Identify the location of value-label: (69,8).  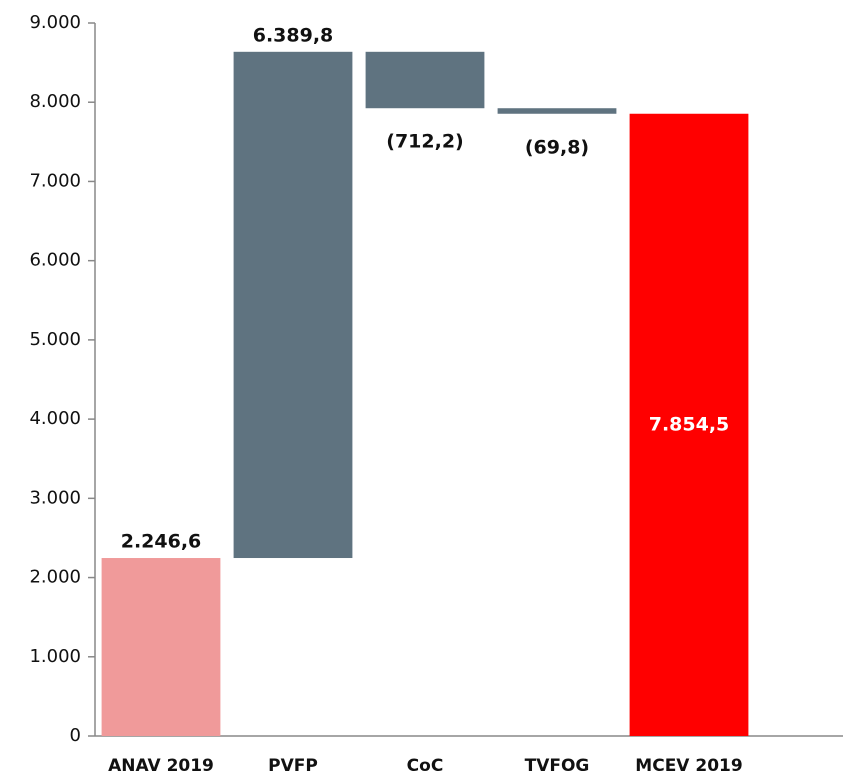
(557, 147).